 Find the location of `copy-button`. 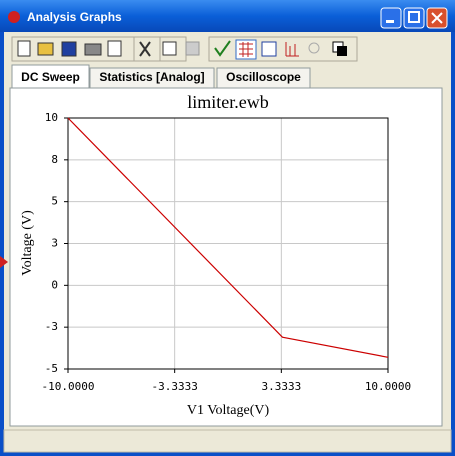

copy-button is located at coordinates (169, 48).